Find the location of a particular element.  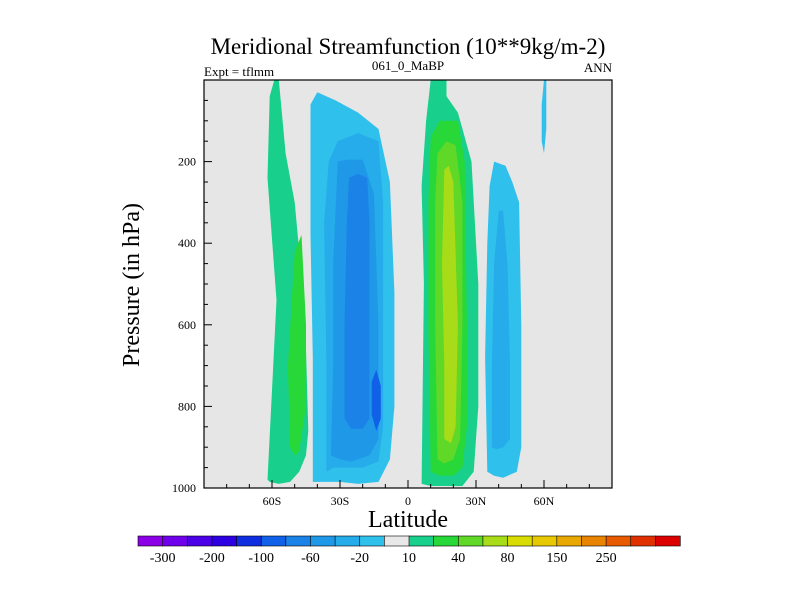

colorbar-label-1: -200 is located at coordinates (212, 558).